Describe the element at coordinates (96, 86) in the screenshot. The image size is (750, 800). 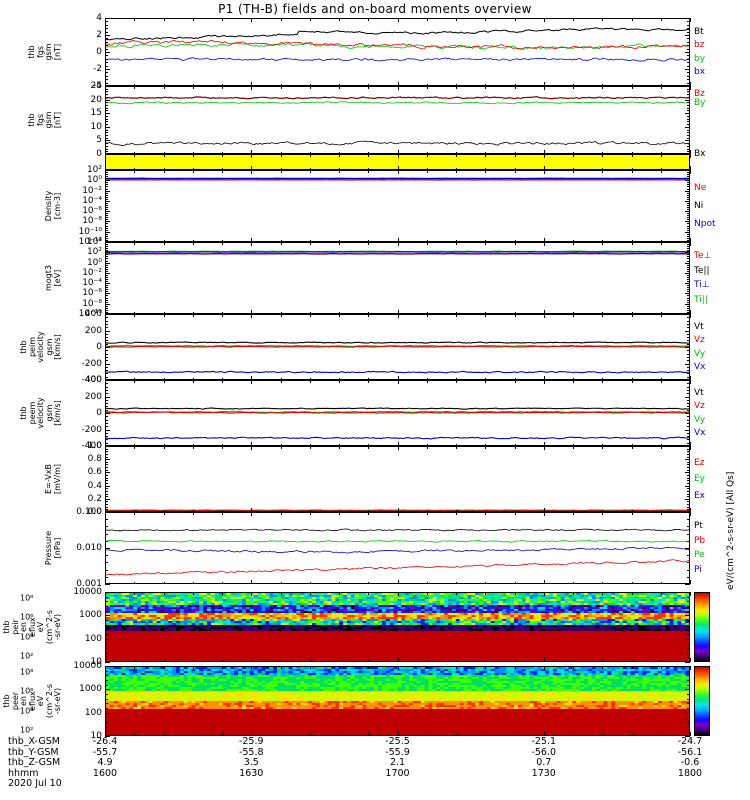
I see `ytick-label: 25` at that location.